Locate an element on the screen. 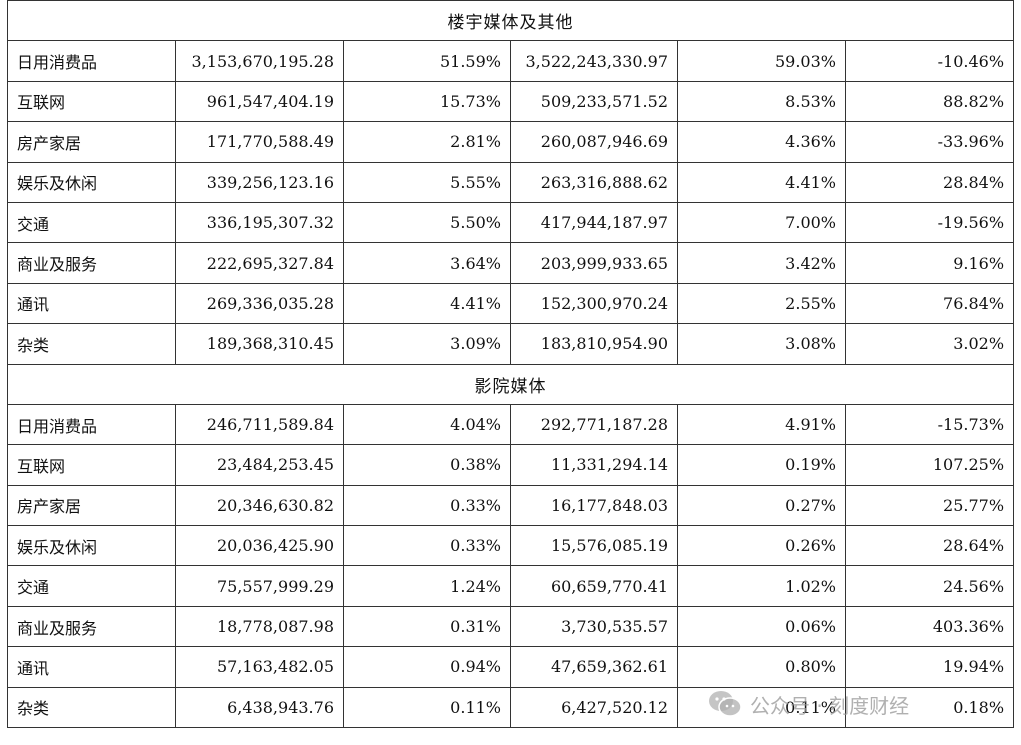 The width and height of the screenshot is (1021, 745). current-amount-cell: 222,695,327.84 is located at coordinates (259, 263).